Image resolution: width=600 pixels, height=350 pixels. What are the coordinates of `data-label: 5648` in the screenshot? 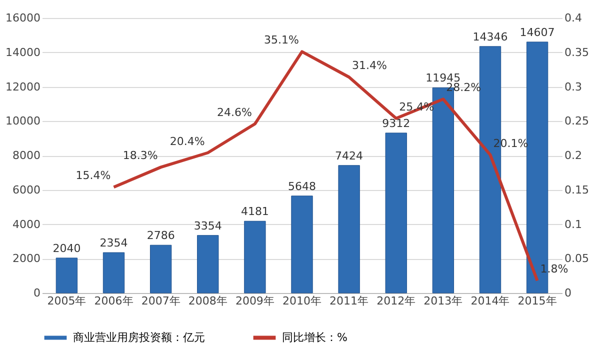 It's located at (302, 186).